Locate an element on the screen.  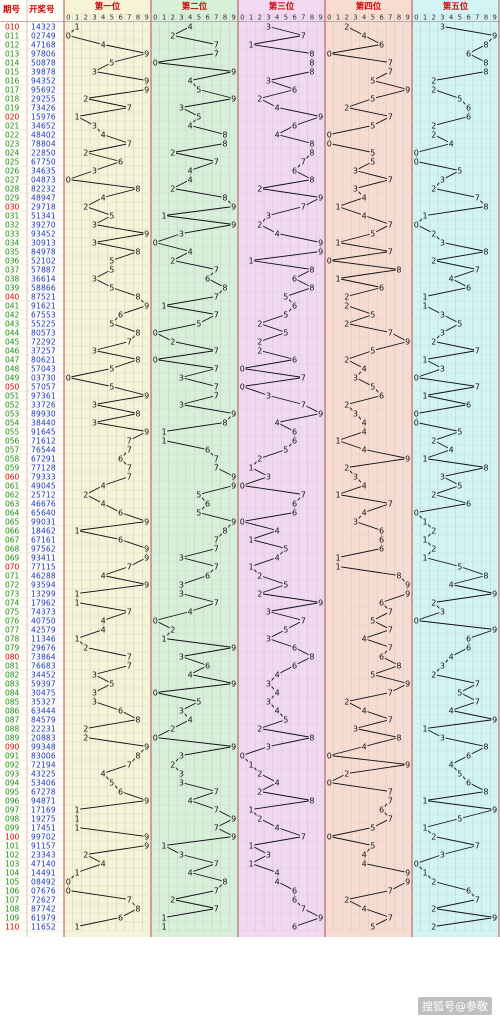
draw-number-label: 77128 is located at coordinates (43, 467).